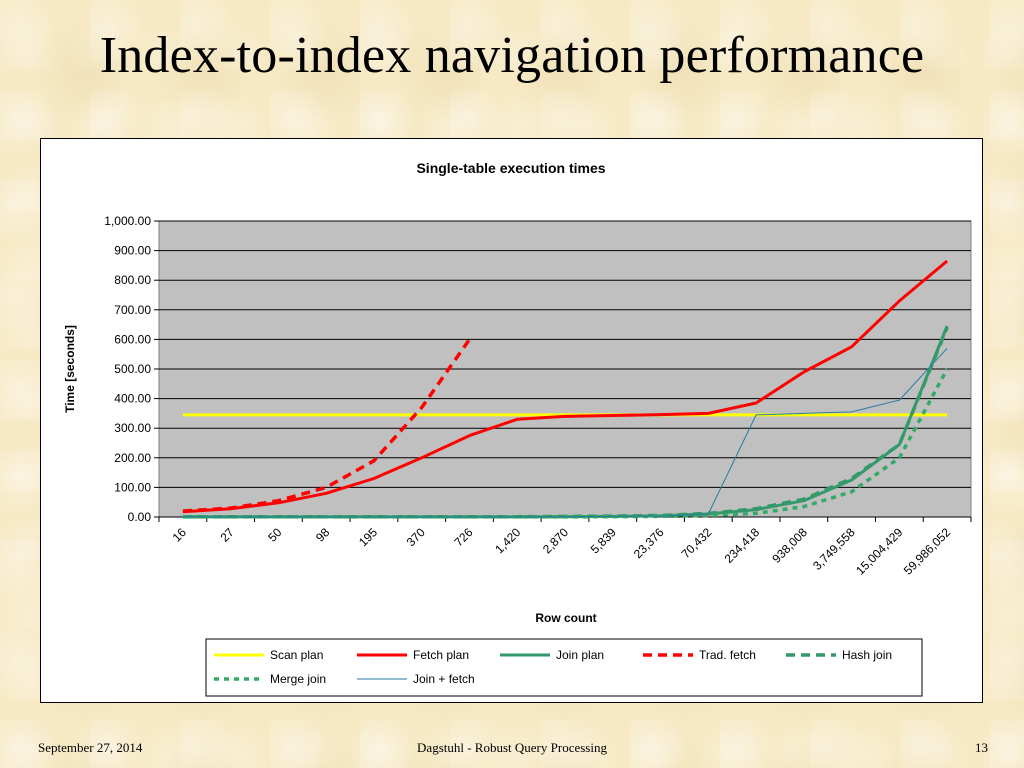 This screenshot has width=1024, height=768. Describe the element at coordinates (132, 458) in the screenshot. I see `y-tick-label: 200.00` at that location.